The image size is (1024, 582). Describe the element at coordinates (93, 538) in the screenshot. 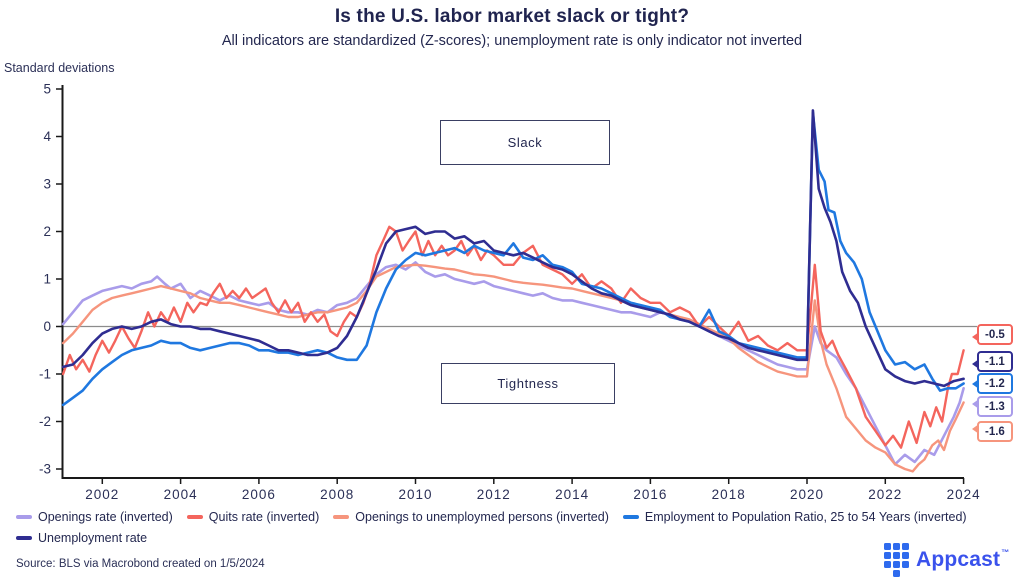

I see `legend-label: Unemployment rate` at that location.